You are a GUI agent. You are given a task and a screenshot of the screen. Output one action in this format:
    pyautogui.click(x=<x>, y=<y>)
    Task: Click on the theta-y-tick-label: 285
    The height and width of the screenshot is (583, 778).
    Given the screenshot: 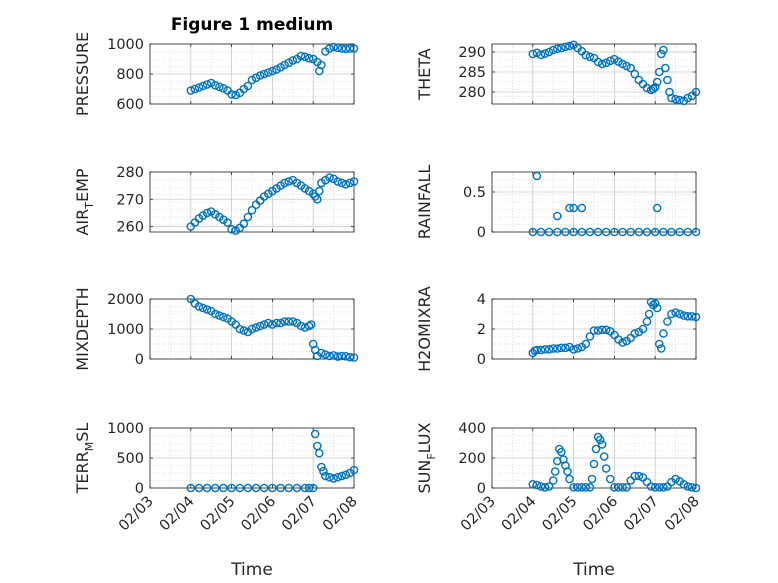 What is the action you would take?
    pyautogui.click(x=472, y=73)
    